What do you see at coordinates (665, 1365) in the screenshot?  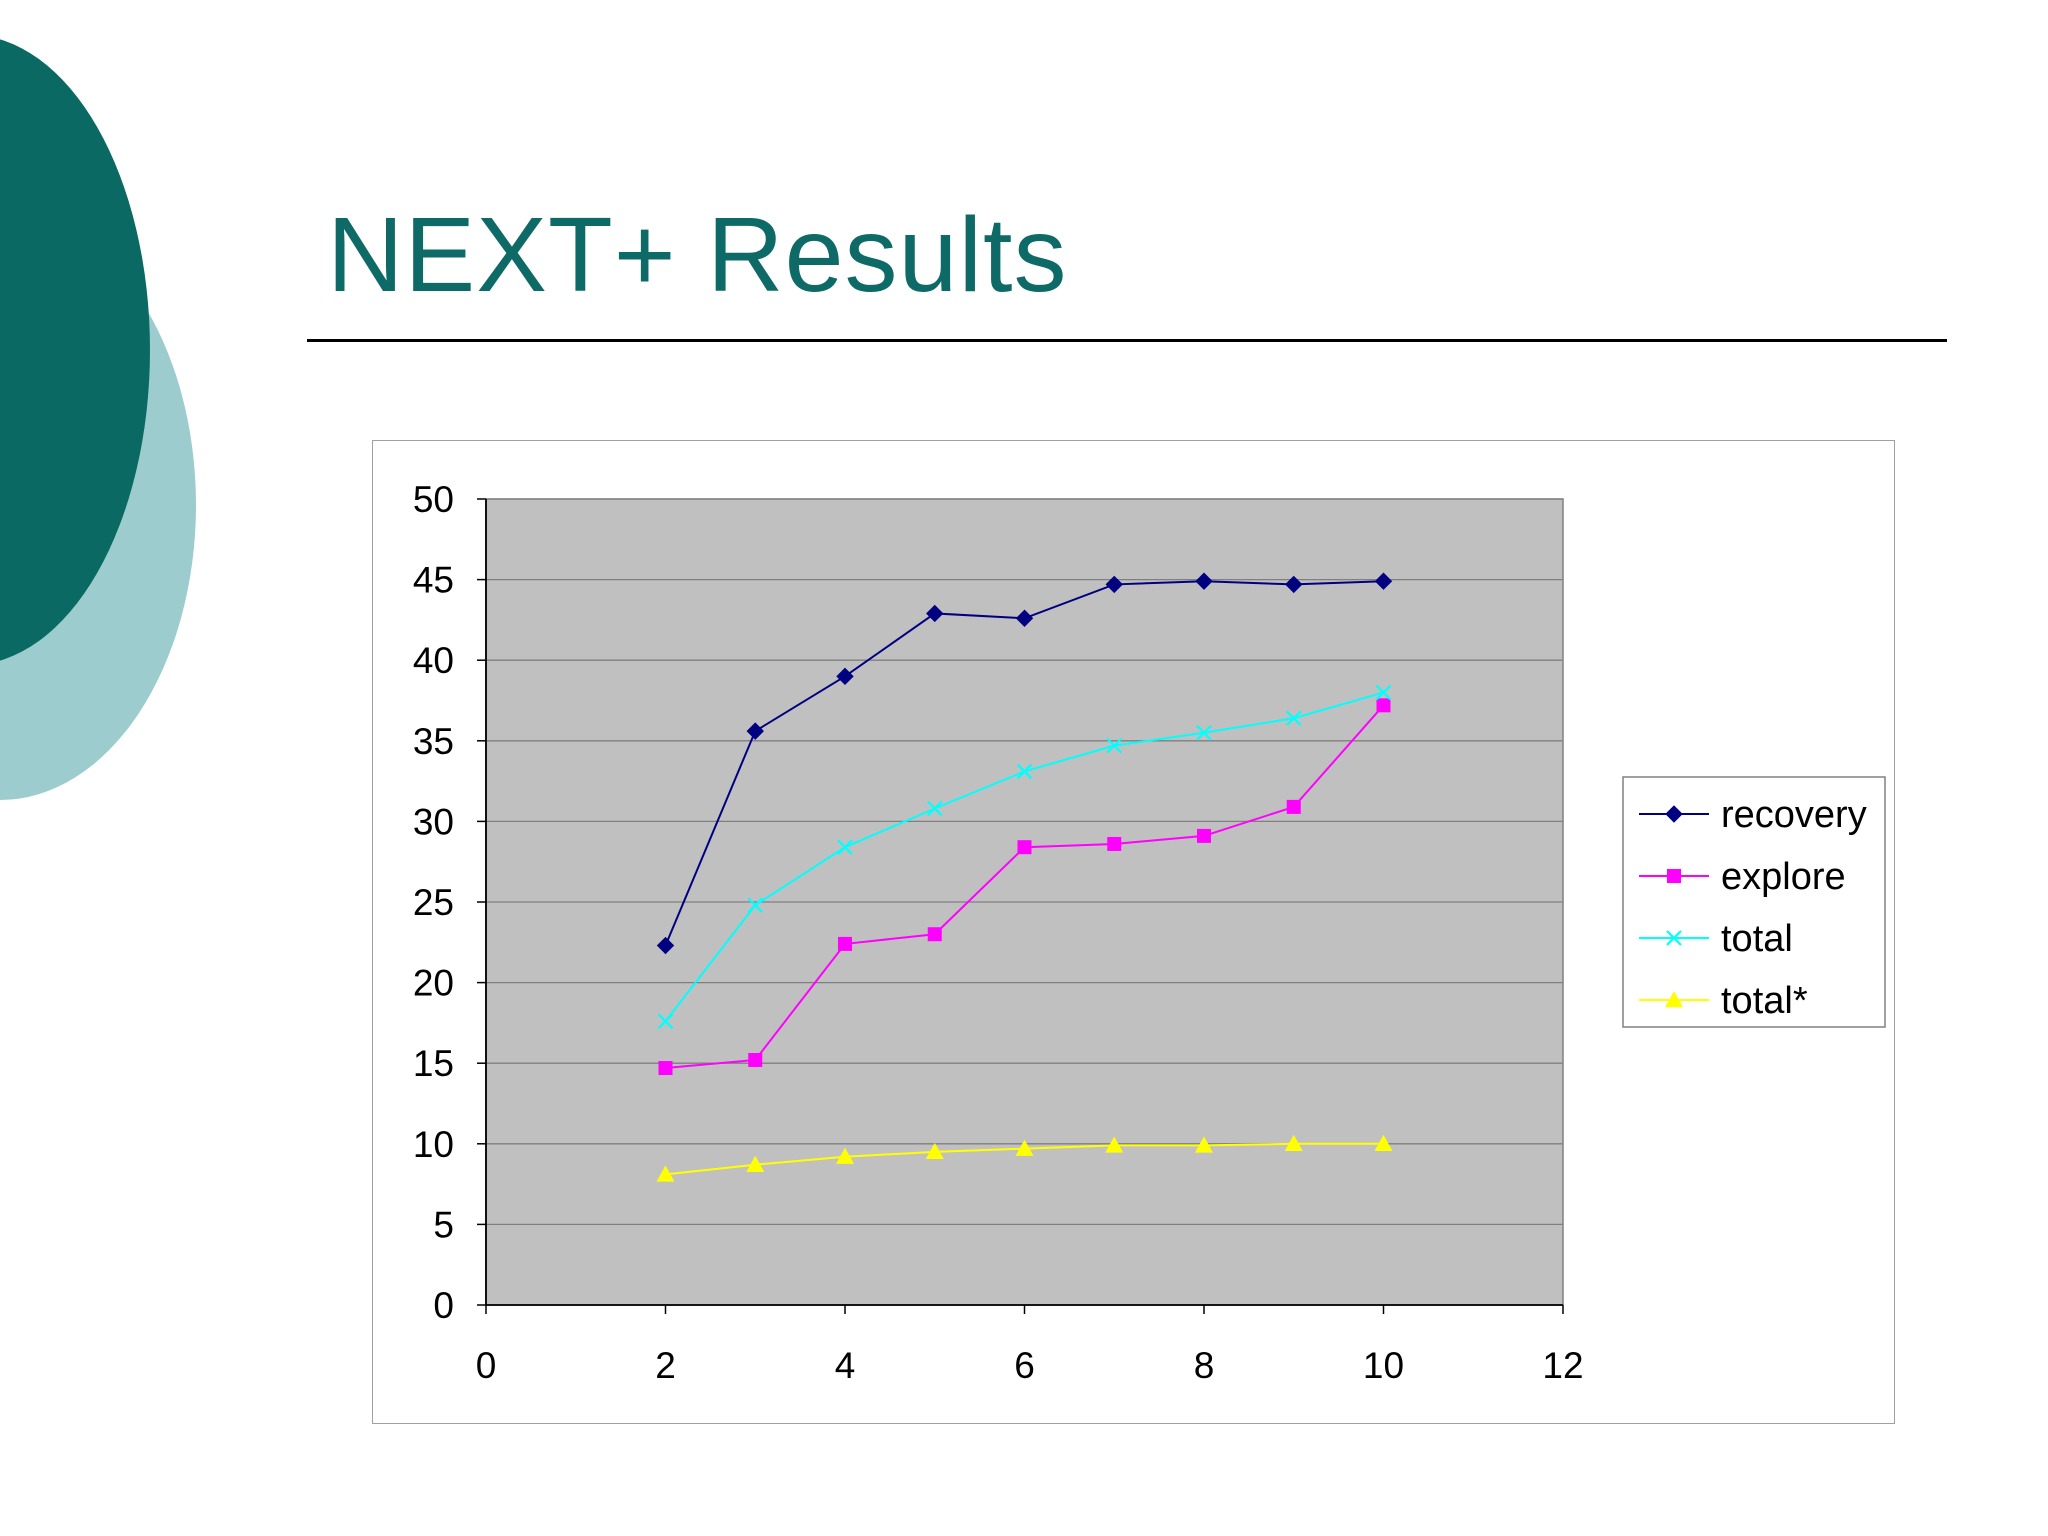 I see `x-tick-label: 2` at bounding box center [665, 1365].